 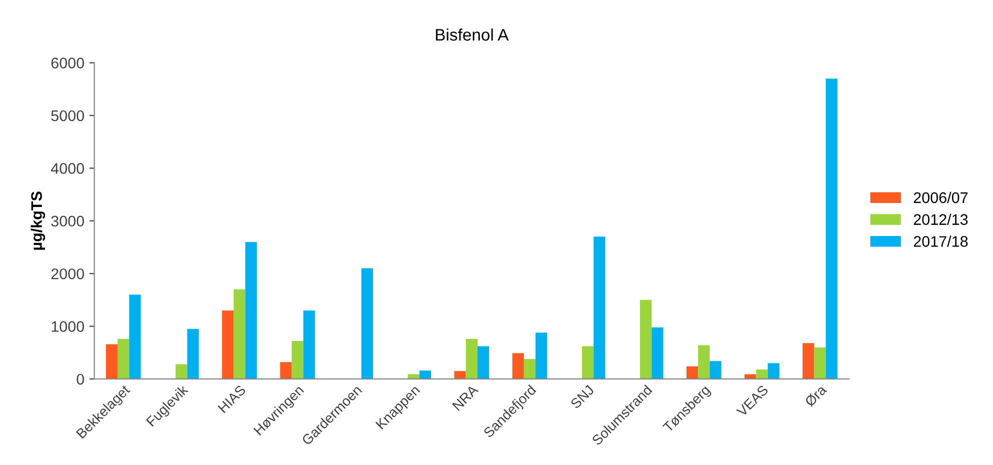 I want to click on y-tick-label: 5000, so click(x=67, y=116).